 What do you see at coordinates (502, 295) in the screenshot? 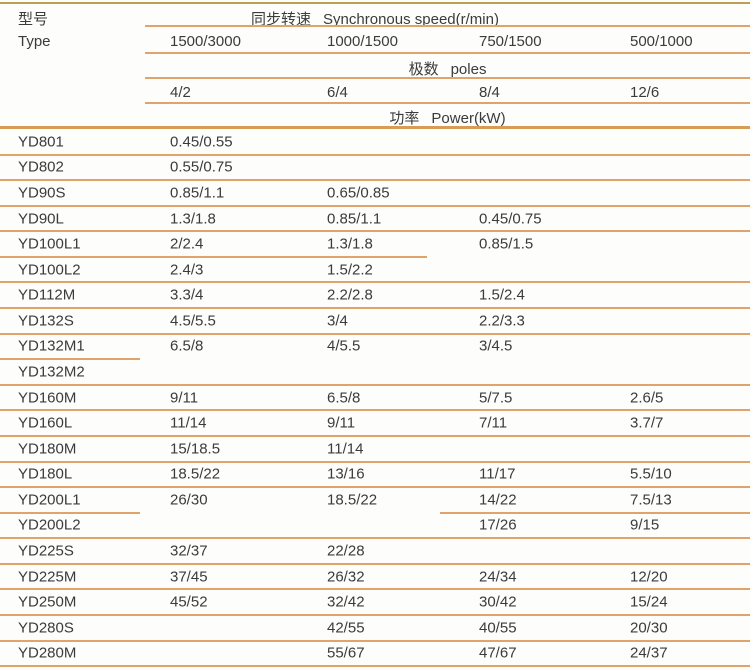
I see `power-cell: 1.5/2.4` at bounding box center [502, 295].